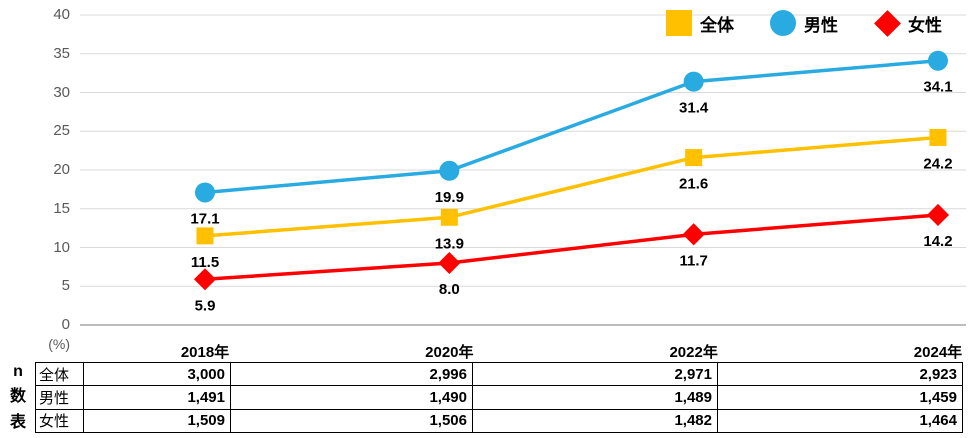  Describe the element at coordinates (61, 169) in the screenshot. I see `y-tick-label: 20` at that location.